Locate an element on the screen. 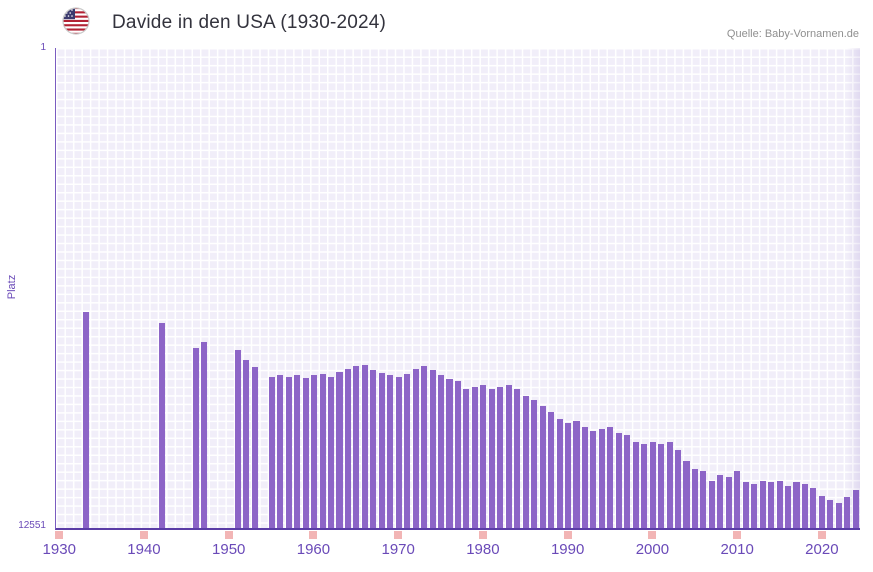 This screenshot has height=572, width=873. bar-1989 is located at coordinates (559, 473).